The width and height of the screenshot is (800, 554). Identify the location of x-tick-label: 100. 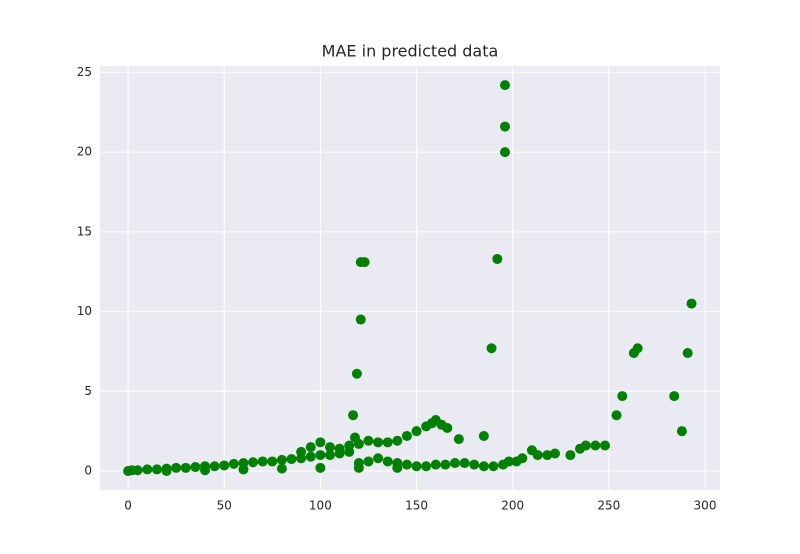
(320, 506).